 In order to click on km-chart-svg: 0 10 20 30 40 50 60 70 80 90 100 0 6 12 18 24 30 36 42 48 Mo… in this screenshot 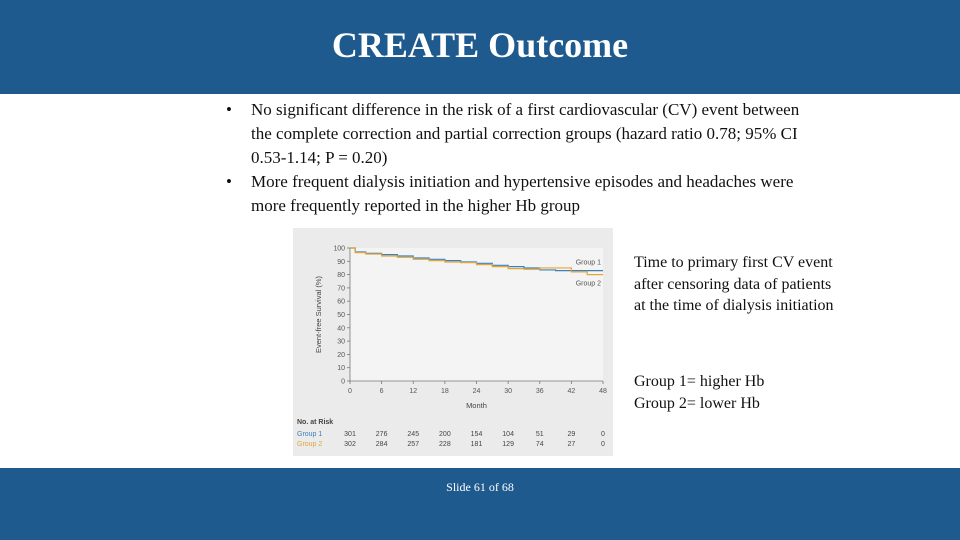, I will do `click(452, 347)`.